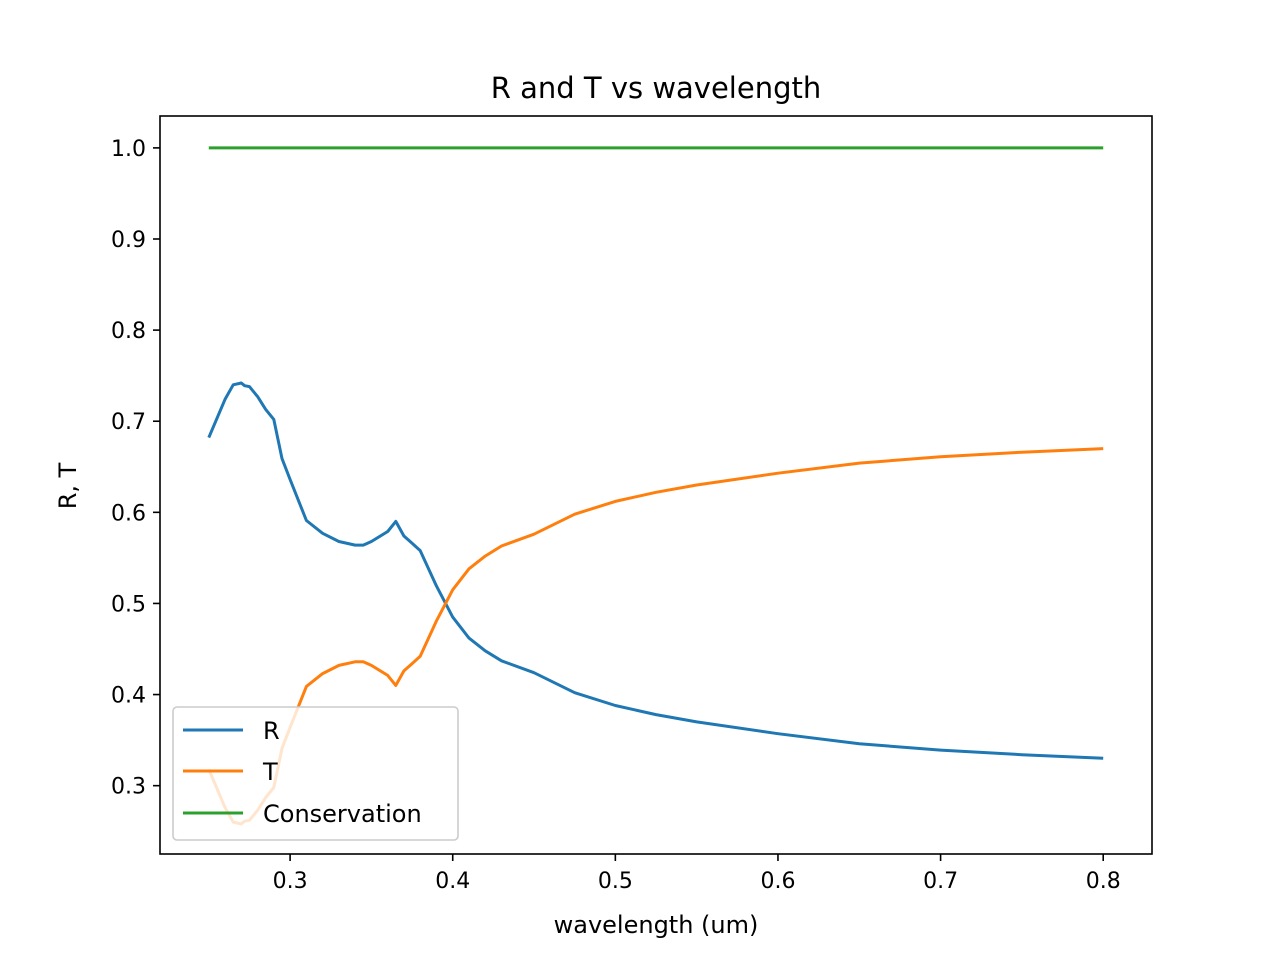 The image size is (1280, 960). What do you see at coordinates (697, 874) in the screenshot?
I see `x-axis-ticks: 0.3 0.4 0.5 0.6 0.7 0.8` at bounding box center [697, 874].